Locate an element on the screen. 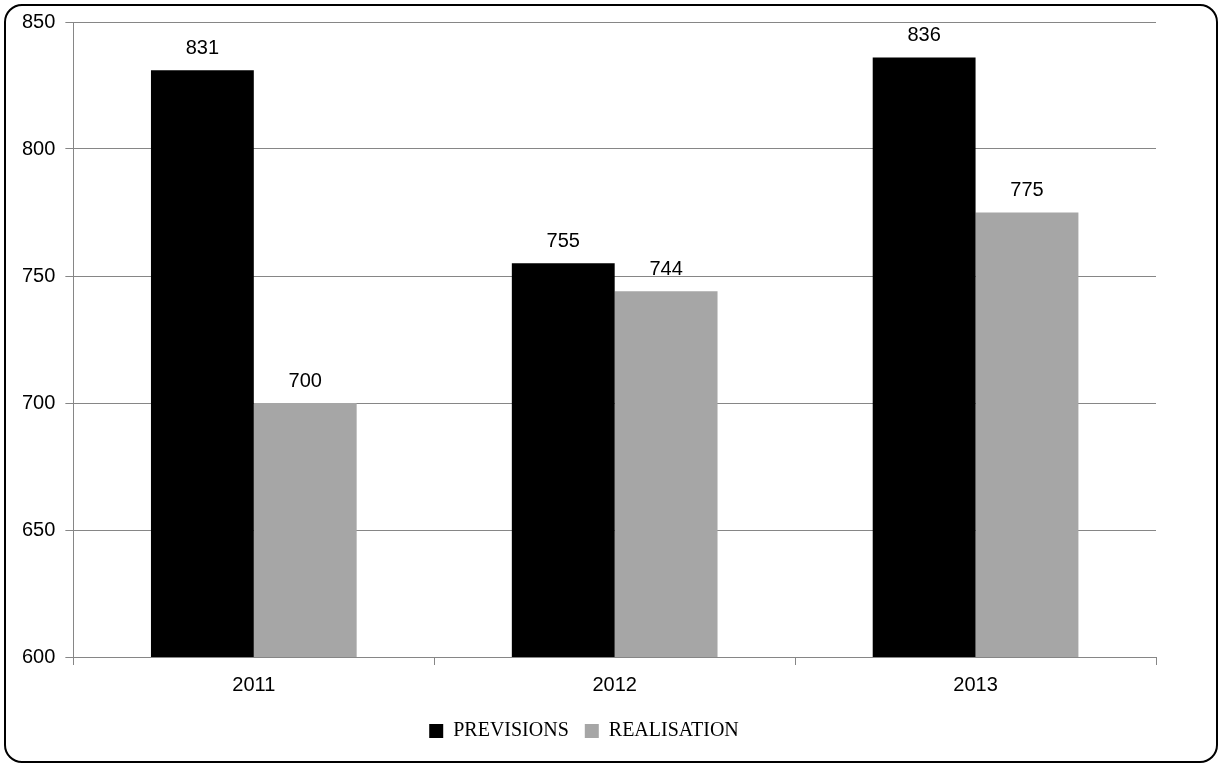 The height and width of the screenshot is (769, 1226). y-tick-label: 800 is located at coordinates (38, 147).